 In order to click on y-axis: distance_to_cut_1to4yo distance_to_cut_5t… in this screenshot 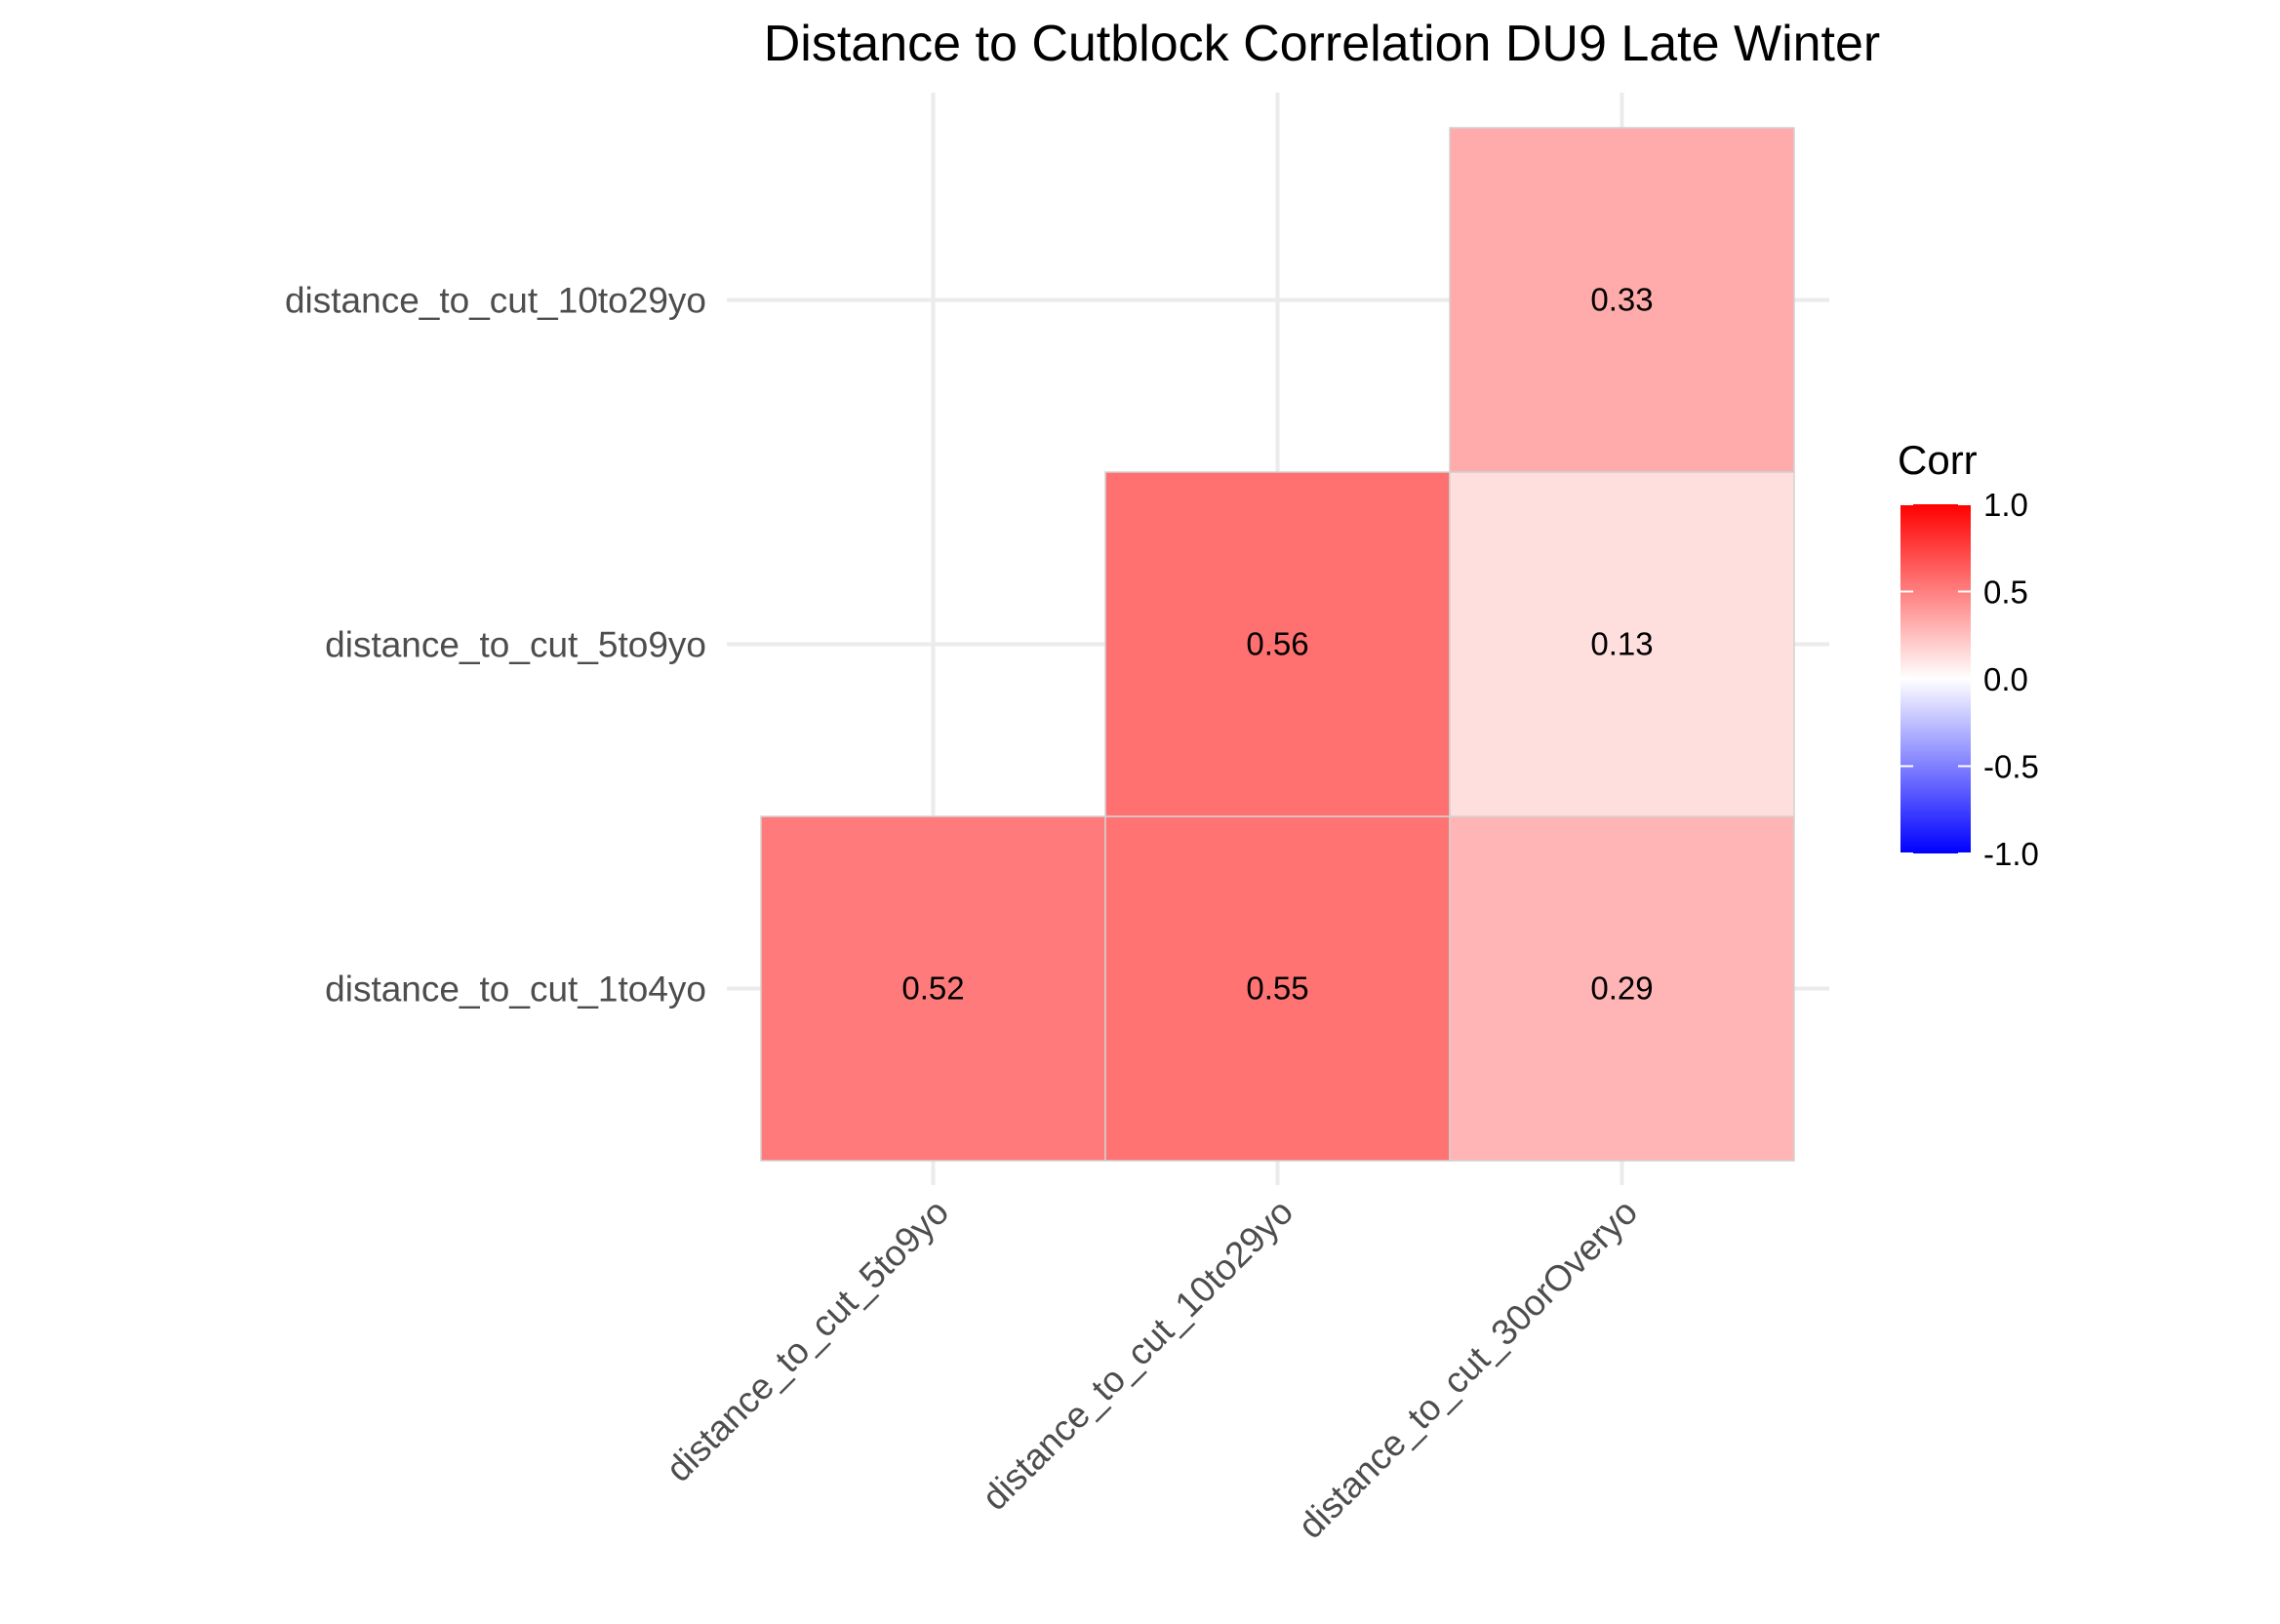, I will do `click(495, 645)`.